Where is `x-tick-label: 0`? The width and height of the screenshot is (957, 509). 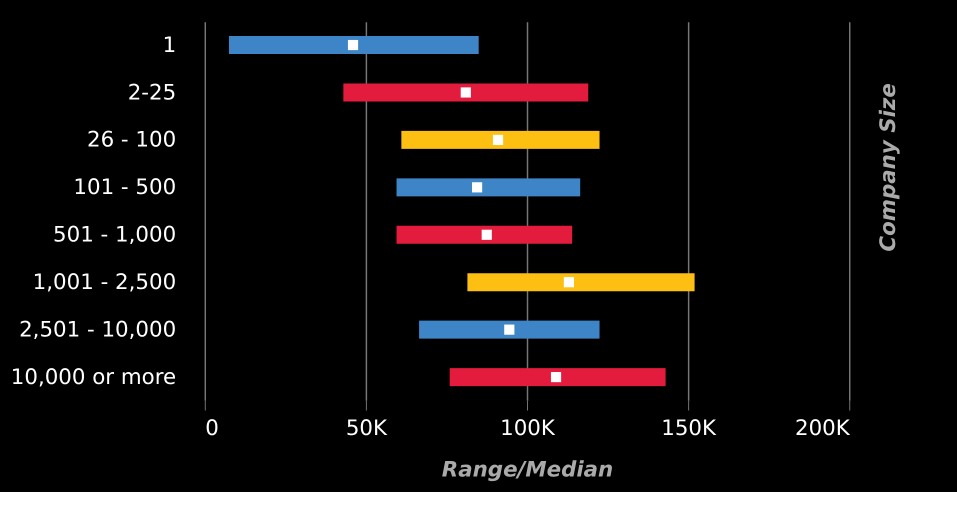
x-tick-label: 0 is located at coordinates (212, 428).